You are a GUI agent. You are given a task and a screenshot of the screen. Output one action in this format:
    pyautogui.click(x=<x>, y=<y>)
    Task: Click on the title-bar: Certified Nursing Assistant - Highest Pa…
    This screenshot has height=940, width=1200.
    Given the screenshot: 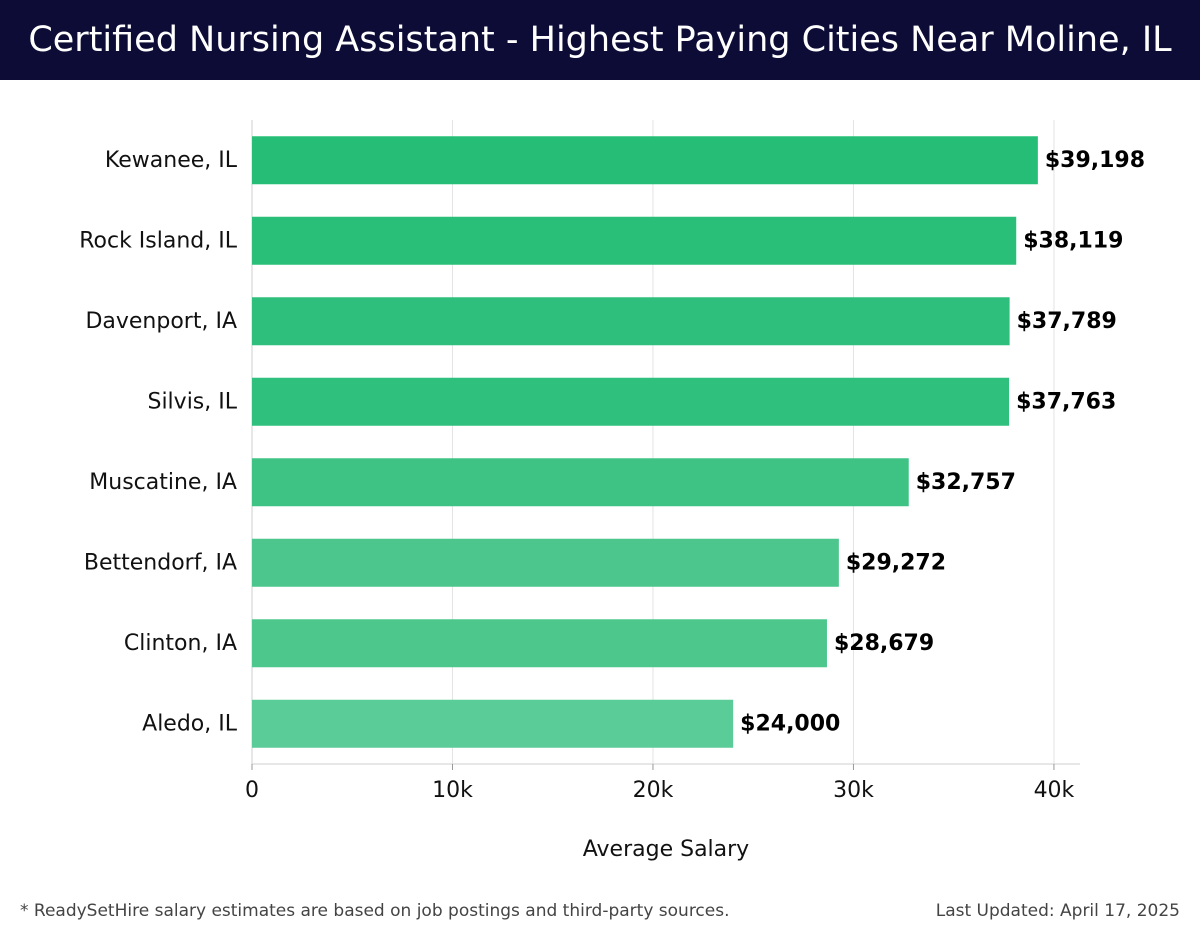 What is the action you would take?
    pyautogui.click(x=600, y=40)
    